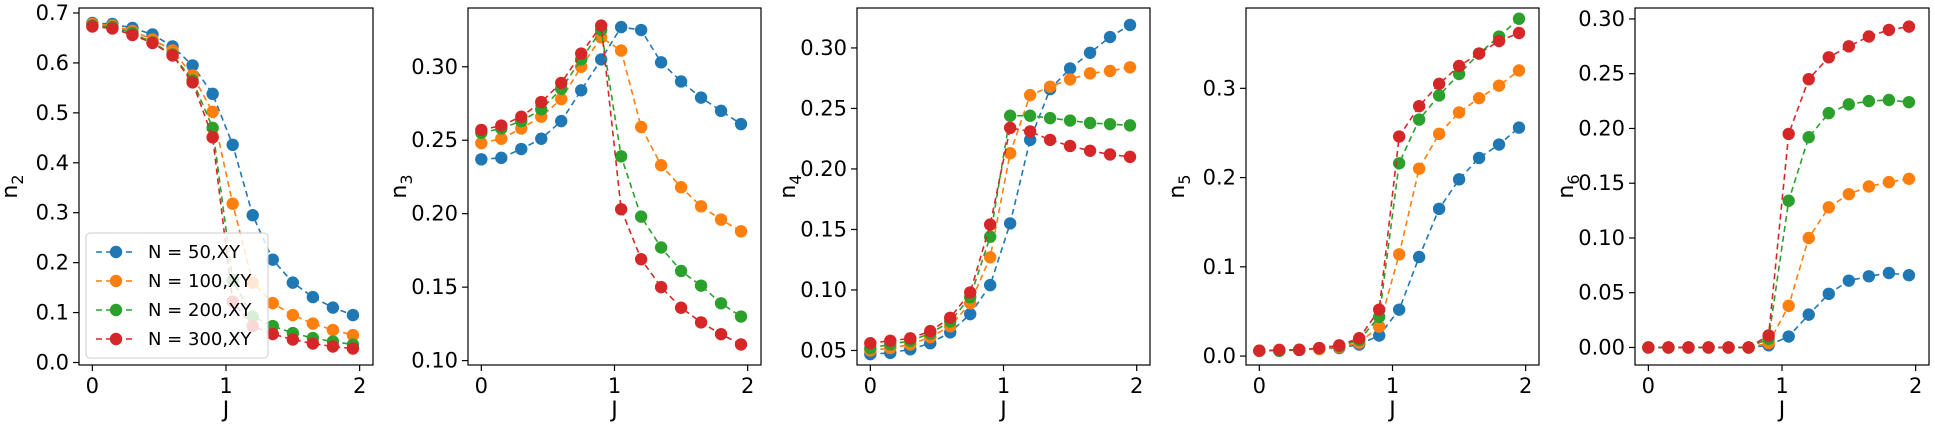 The height and width of the screenshot is (425, 1935). Describe the element at coordinates (1601, 347) in the screenshot. I see `y-tick-label: 0.00` at that location.